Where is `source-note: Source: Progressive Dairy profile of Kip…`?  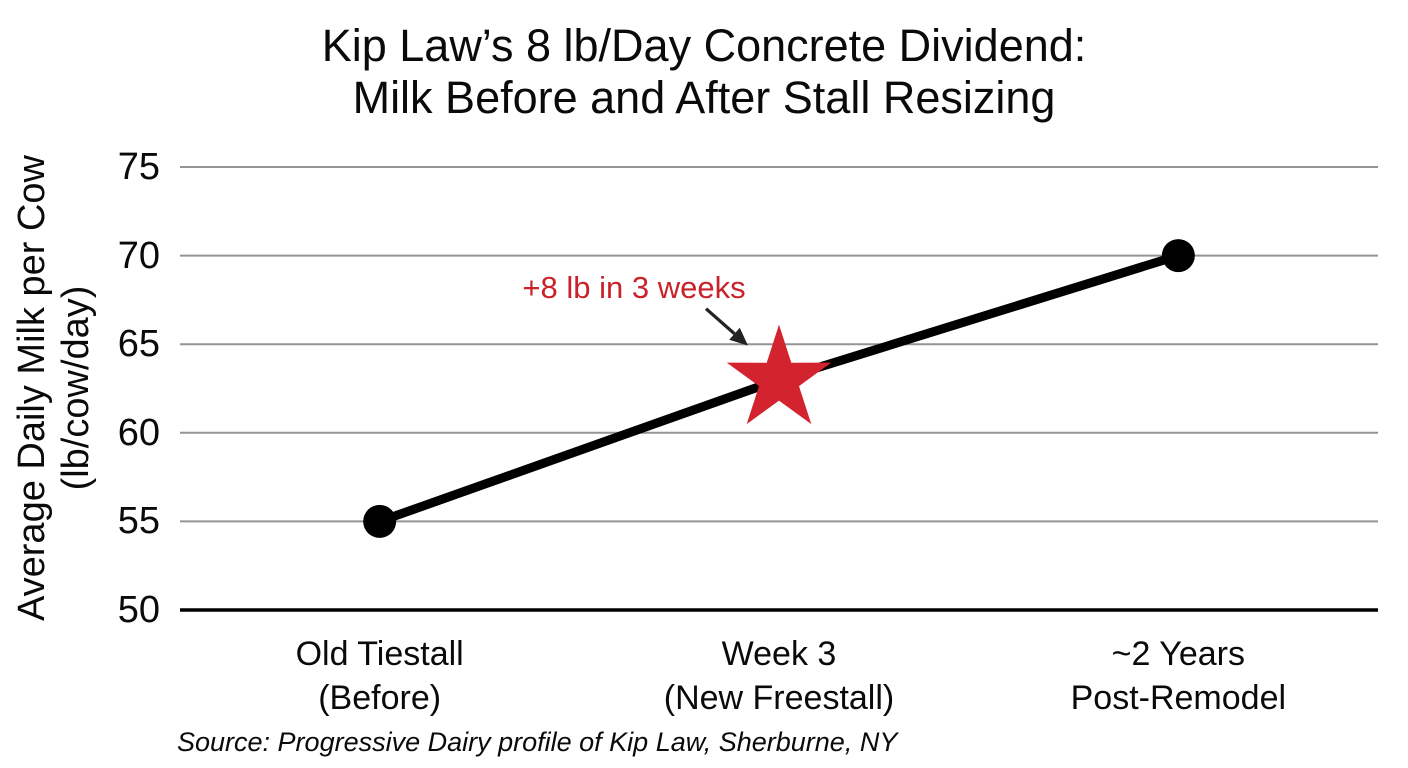
source-note: Source: Progressive Dairy profile of Kip… is located at coordinates (537, 742).